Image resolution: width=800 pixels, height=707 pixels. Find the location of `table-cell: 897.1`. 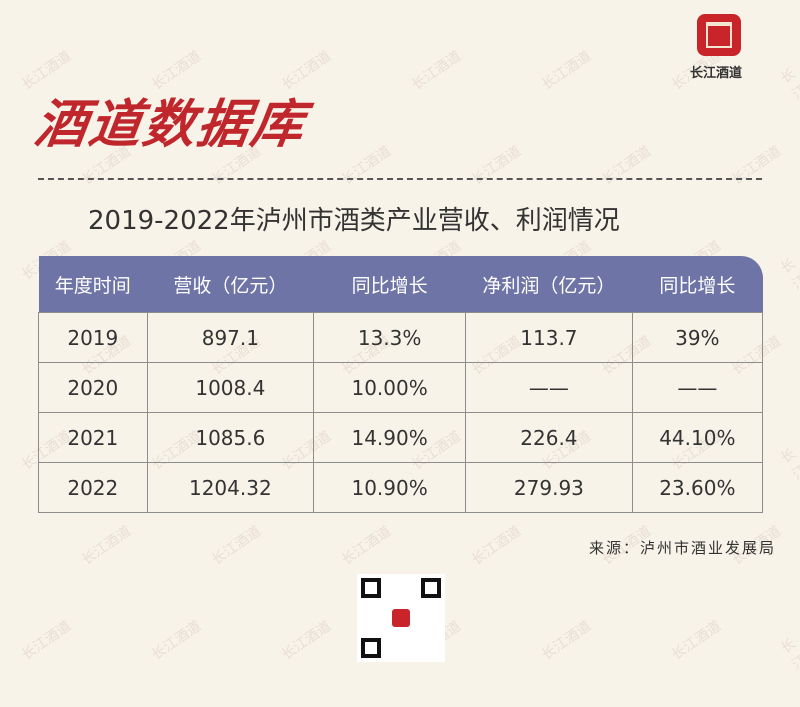

table-cell: 897.1 is located at coordinates (230, 337).